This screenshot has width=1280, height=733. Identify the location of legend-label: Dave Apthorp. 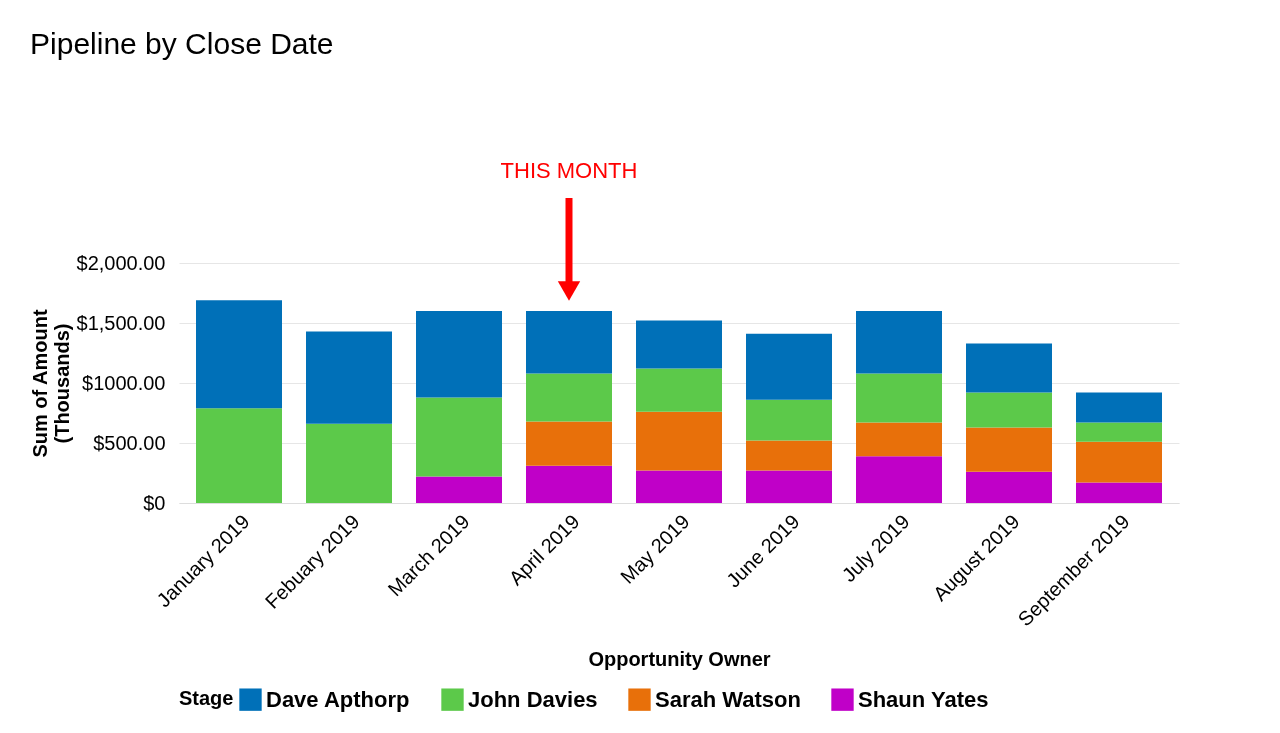
(338, 699).